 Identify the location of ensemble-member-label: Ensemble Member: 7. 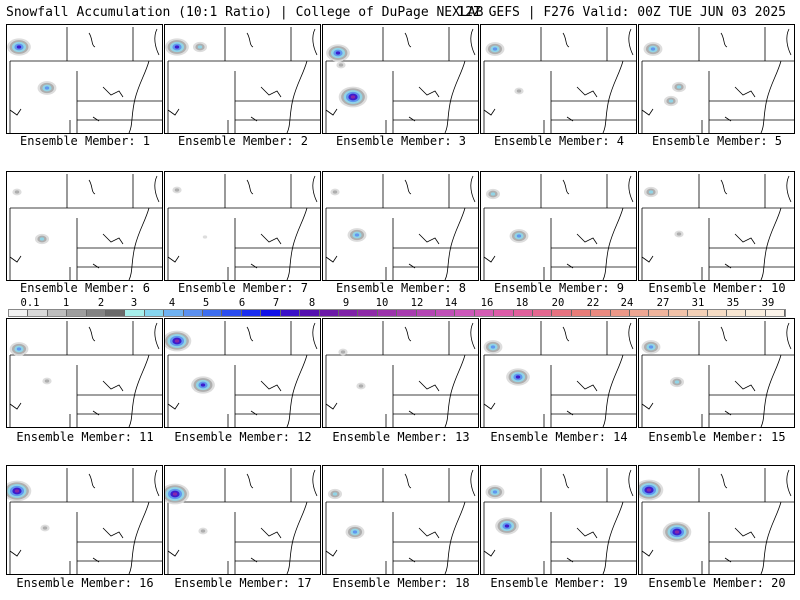
(243, 288).